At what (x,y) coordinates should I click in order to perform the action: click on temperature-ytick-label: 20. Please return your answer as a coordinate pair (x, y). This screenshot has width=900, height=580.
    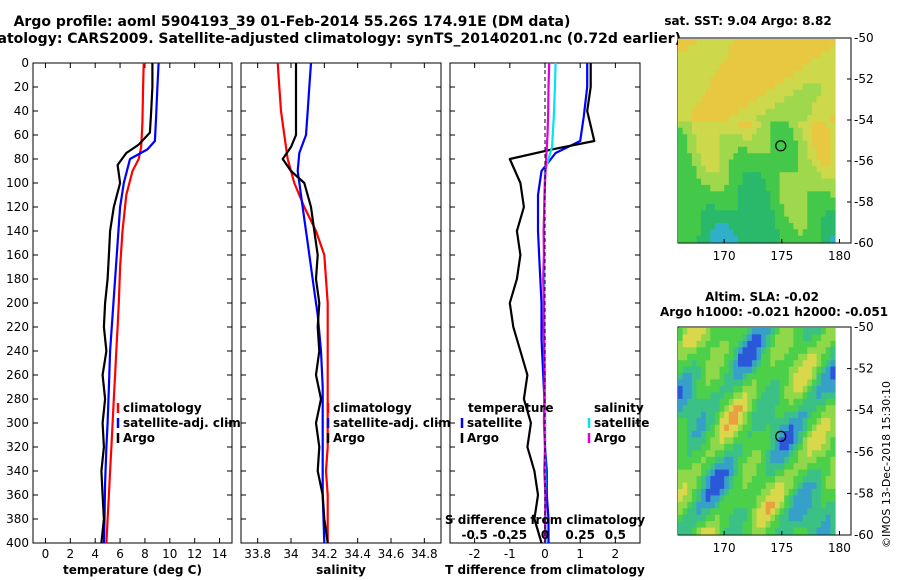
    Looking at the image, I should click on (21, 87).